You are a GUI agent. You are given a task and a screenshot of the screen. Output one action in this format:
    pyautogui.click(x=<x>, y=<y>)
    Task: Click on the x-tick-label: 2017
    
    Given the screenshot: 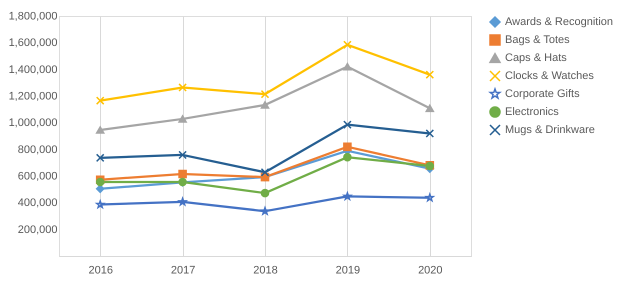 What is the action you would take?
    pyautogui.click(x=183, y=270)
    